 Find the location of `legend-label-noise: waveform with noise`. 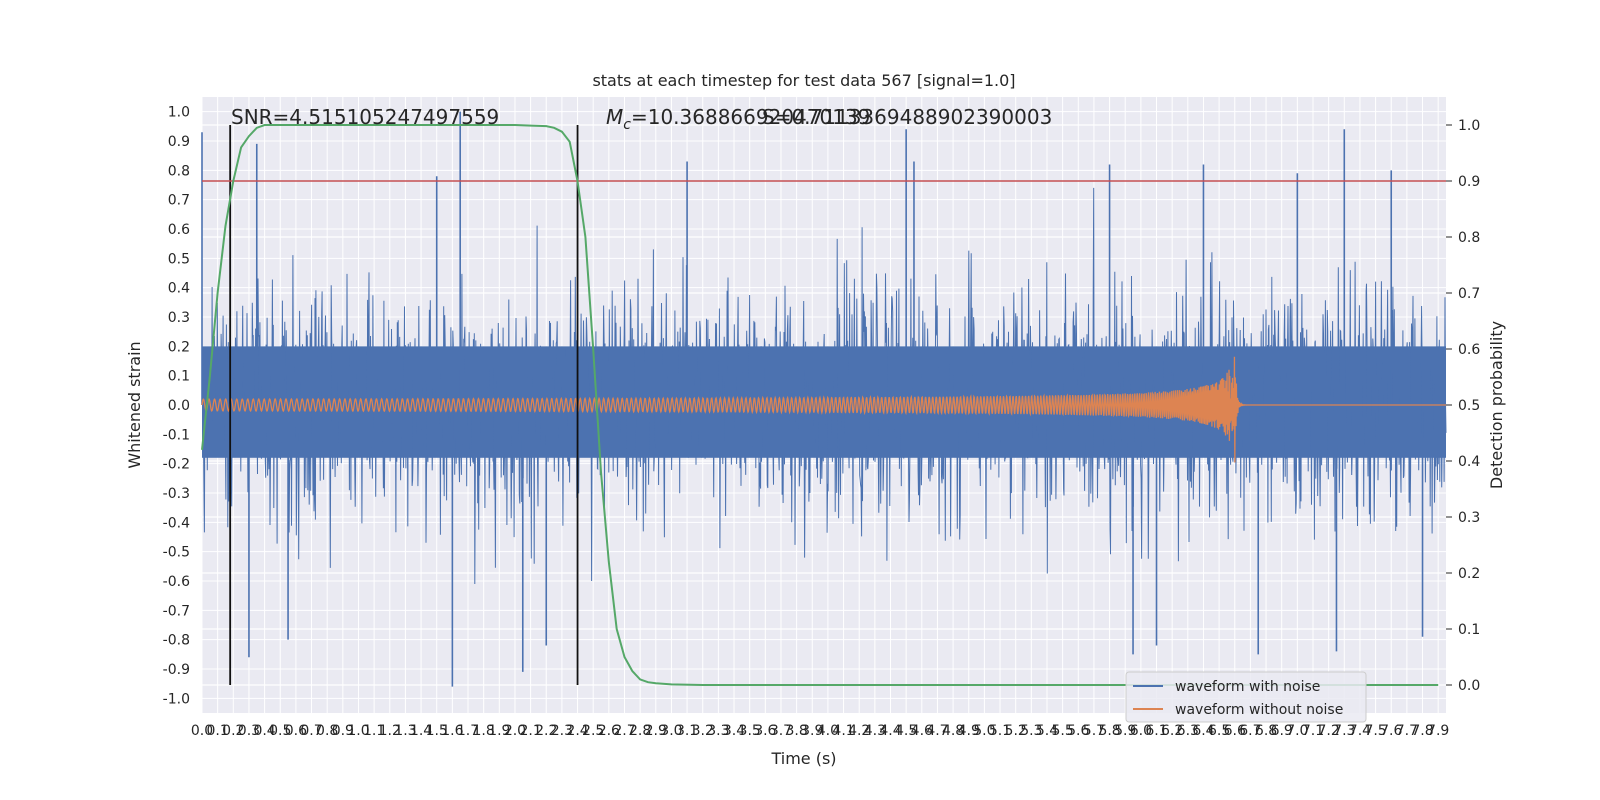

legend-label-noise: waveform with noise is located at coordinates (1247, 687).